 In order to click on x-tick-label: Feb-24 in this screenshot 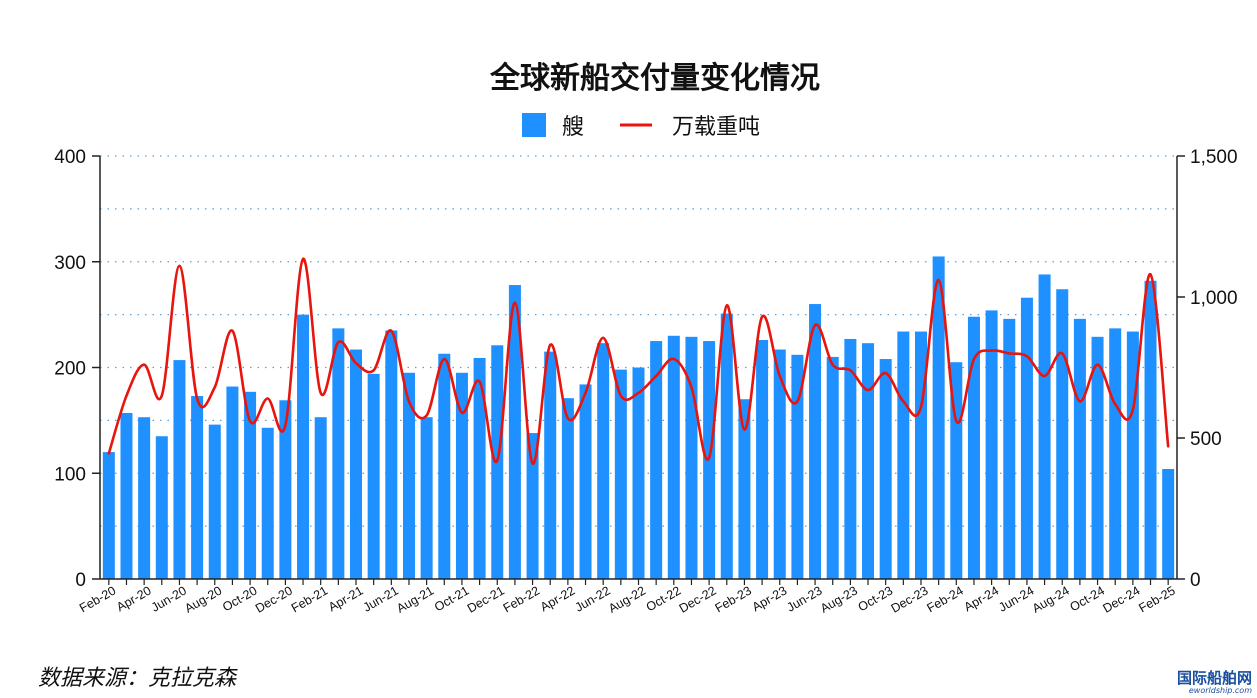, I will do `click(945, 599)`.